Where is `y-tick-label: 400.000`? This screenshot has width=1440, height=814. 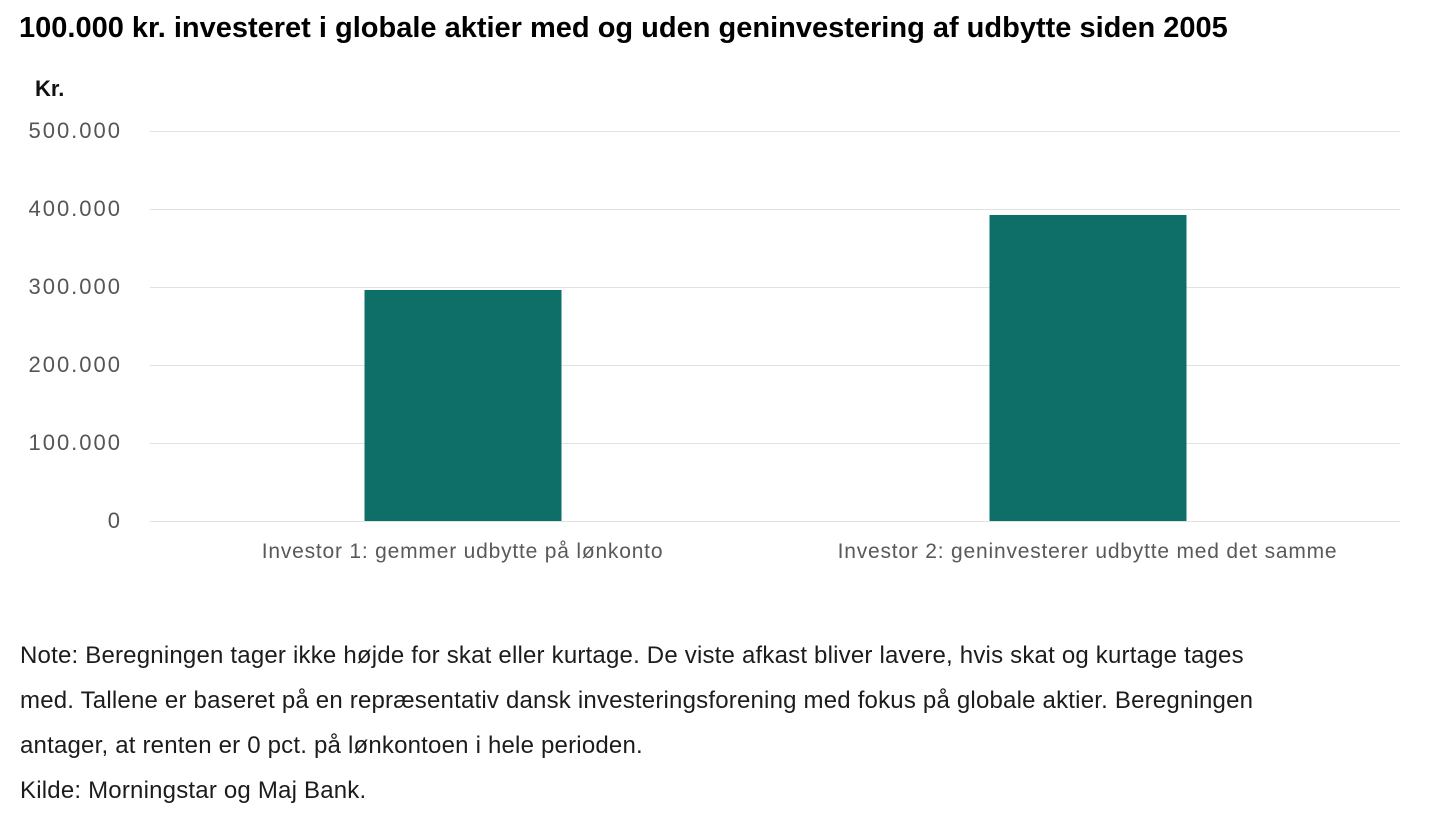
y-tick-label: 400.000 is located at coordinates (75, 208).